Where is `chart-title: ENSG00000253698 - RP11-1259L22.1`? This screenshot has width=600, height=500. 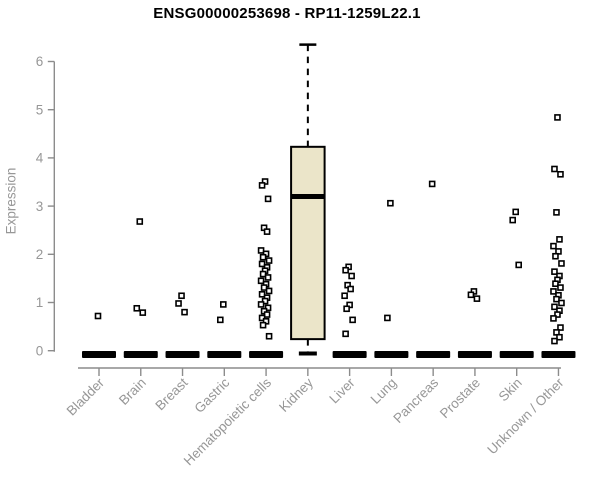 chart-title: ENSG00000253698 - RP11-1259L22.1 is located at coordinates (287, 13).